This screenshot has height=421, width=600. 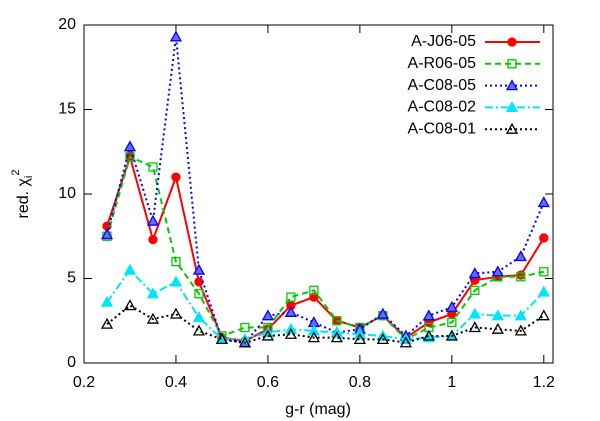 What do you see at coordinates (29, 177) in the screenshot?
I see `y-label-sub: i` at bounding box center [29, 177].